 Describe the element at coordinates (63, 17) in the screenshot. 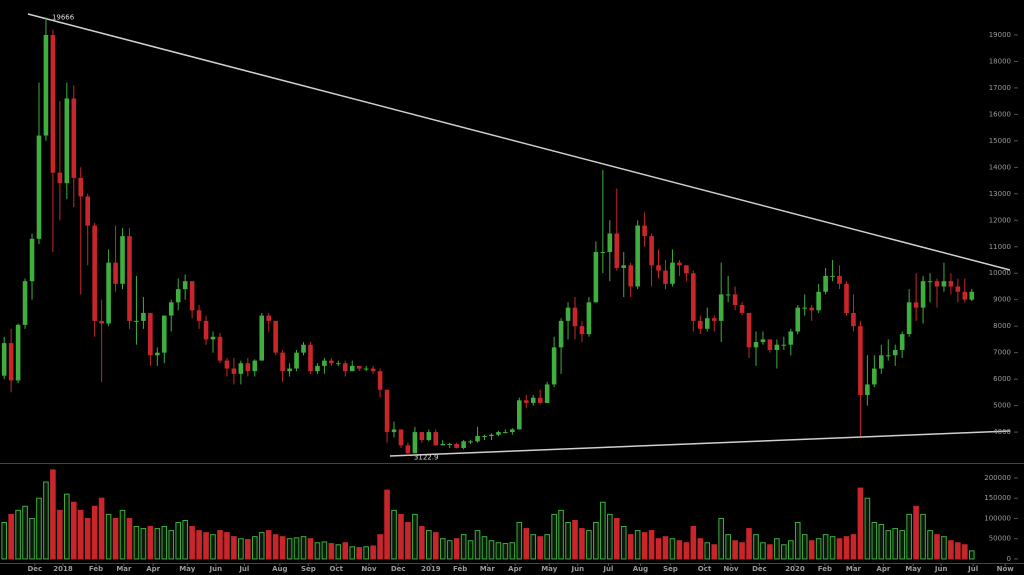

I see `high-annotation: 19666` at that location.